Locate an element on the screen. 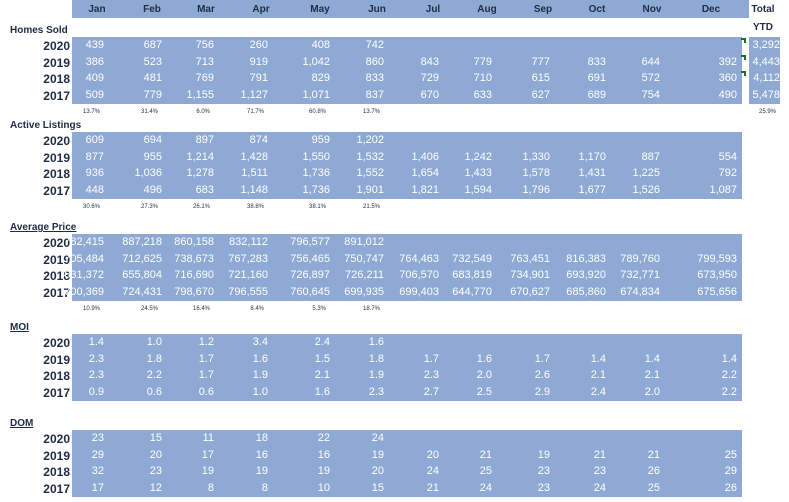  data-cell: 959 is located at coordinates (320, 140).